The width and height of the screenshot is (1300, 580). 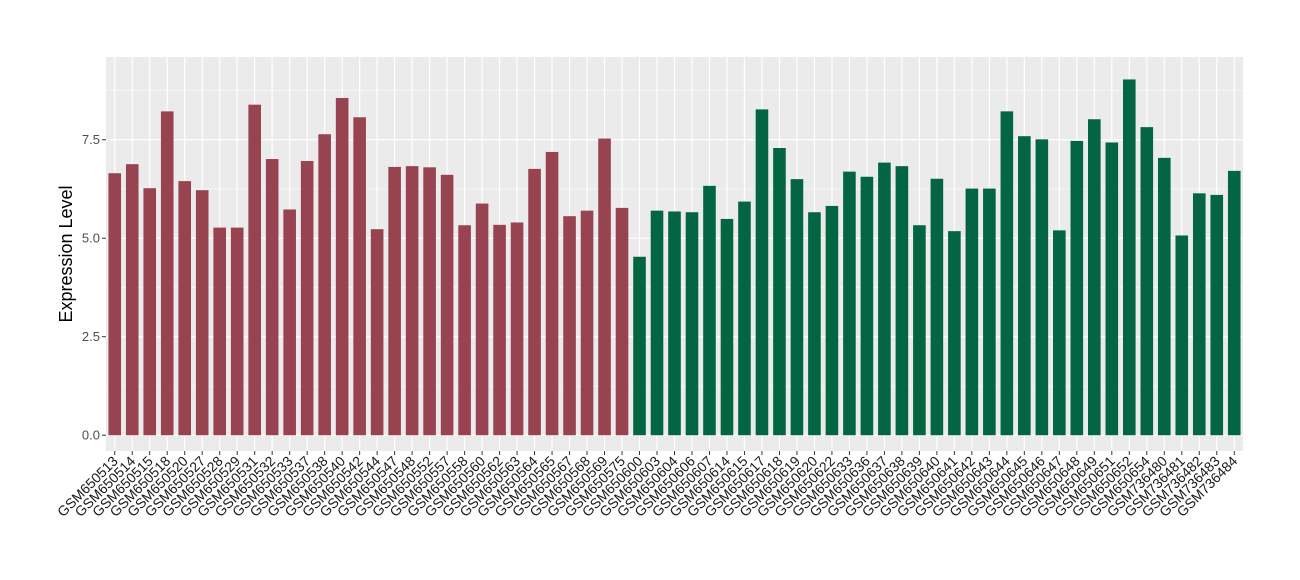 I want to click on y-axis-title: Expression Level, so click(x=66, y=253).